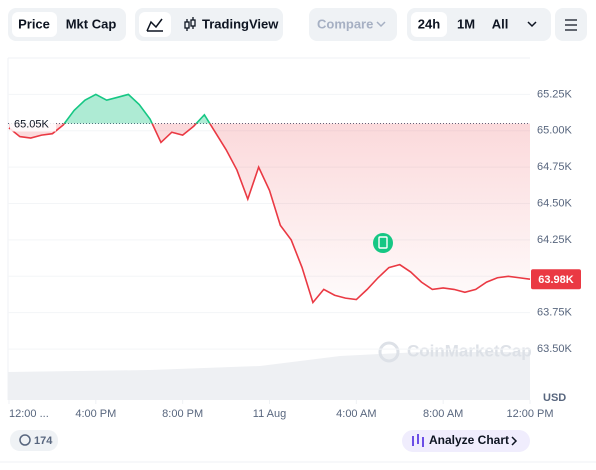 The width and height of the screenshot is (596, 470). I want to click on watermark: CoinMarketCap, so click(469, 350).